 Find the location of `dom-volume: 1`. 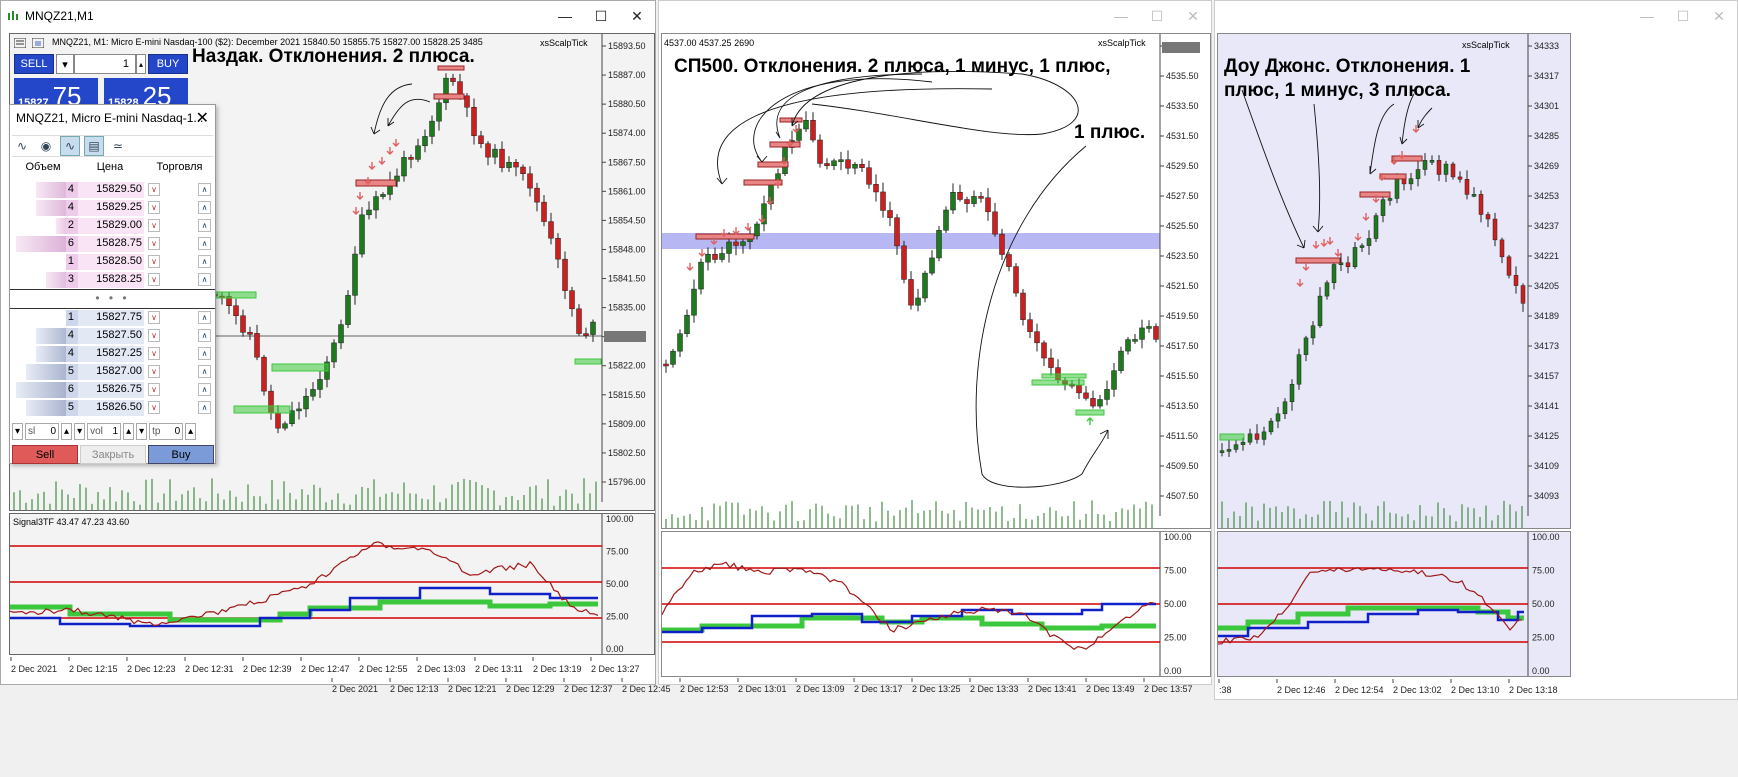

dom-volume: 1 is located at coordinates (70, 261).